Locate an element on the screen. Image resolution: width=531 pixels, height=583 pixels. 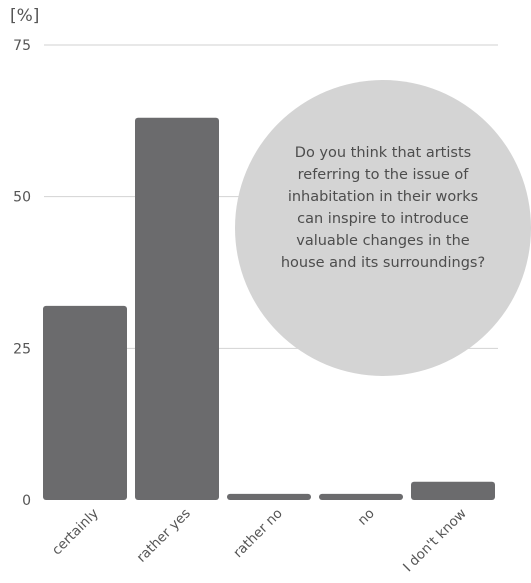
y-axis-unit-label: [%] is located at coordinates (25, 16).